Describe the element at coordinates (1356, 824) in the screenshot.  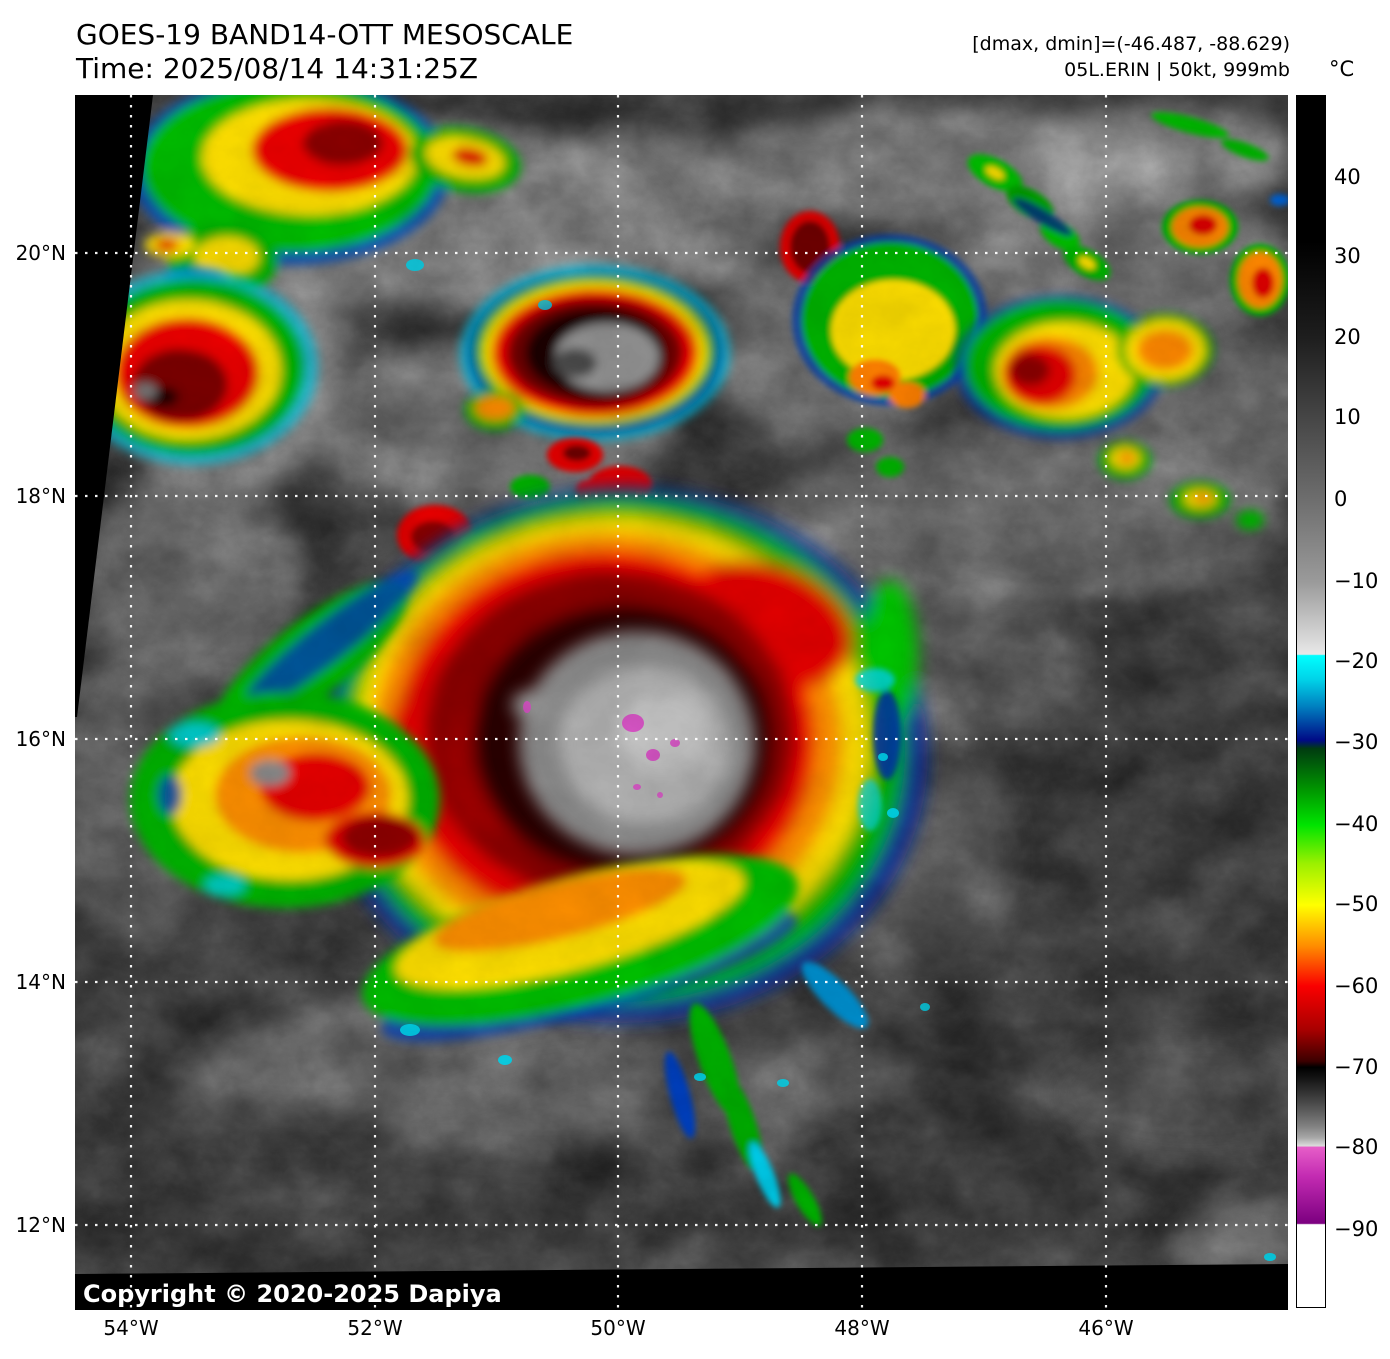
I see `colorbar-tick: −40` at that location.